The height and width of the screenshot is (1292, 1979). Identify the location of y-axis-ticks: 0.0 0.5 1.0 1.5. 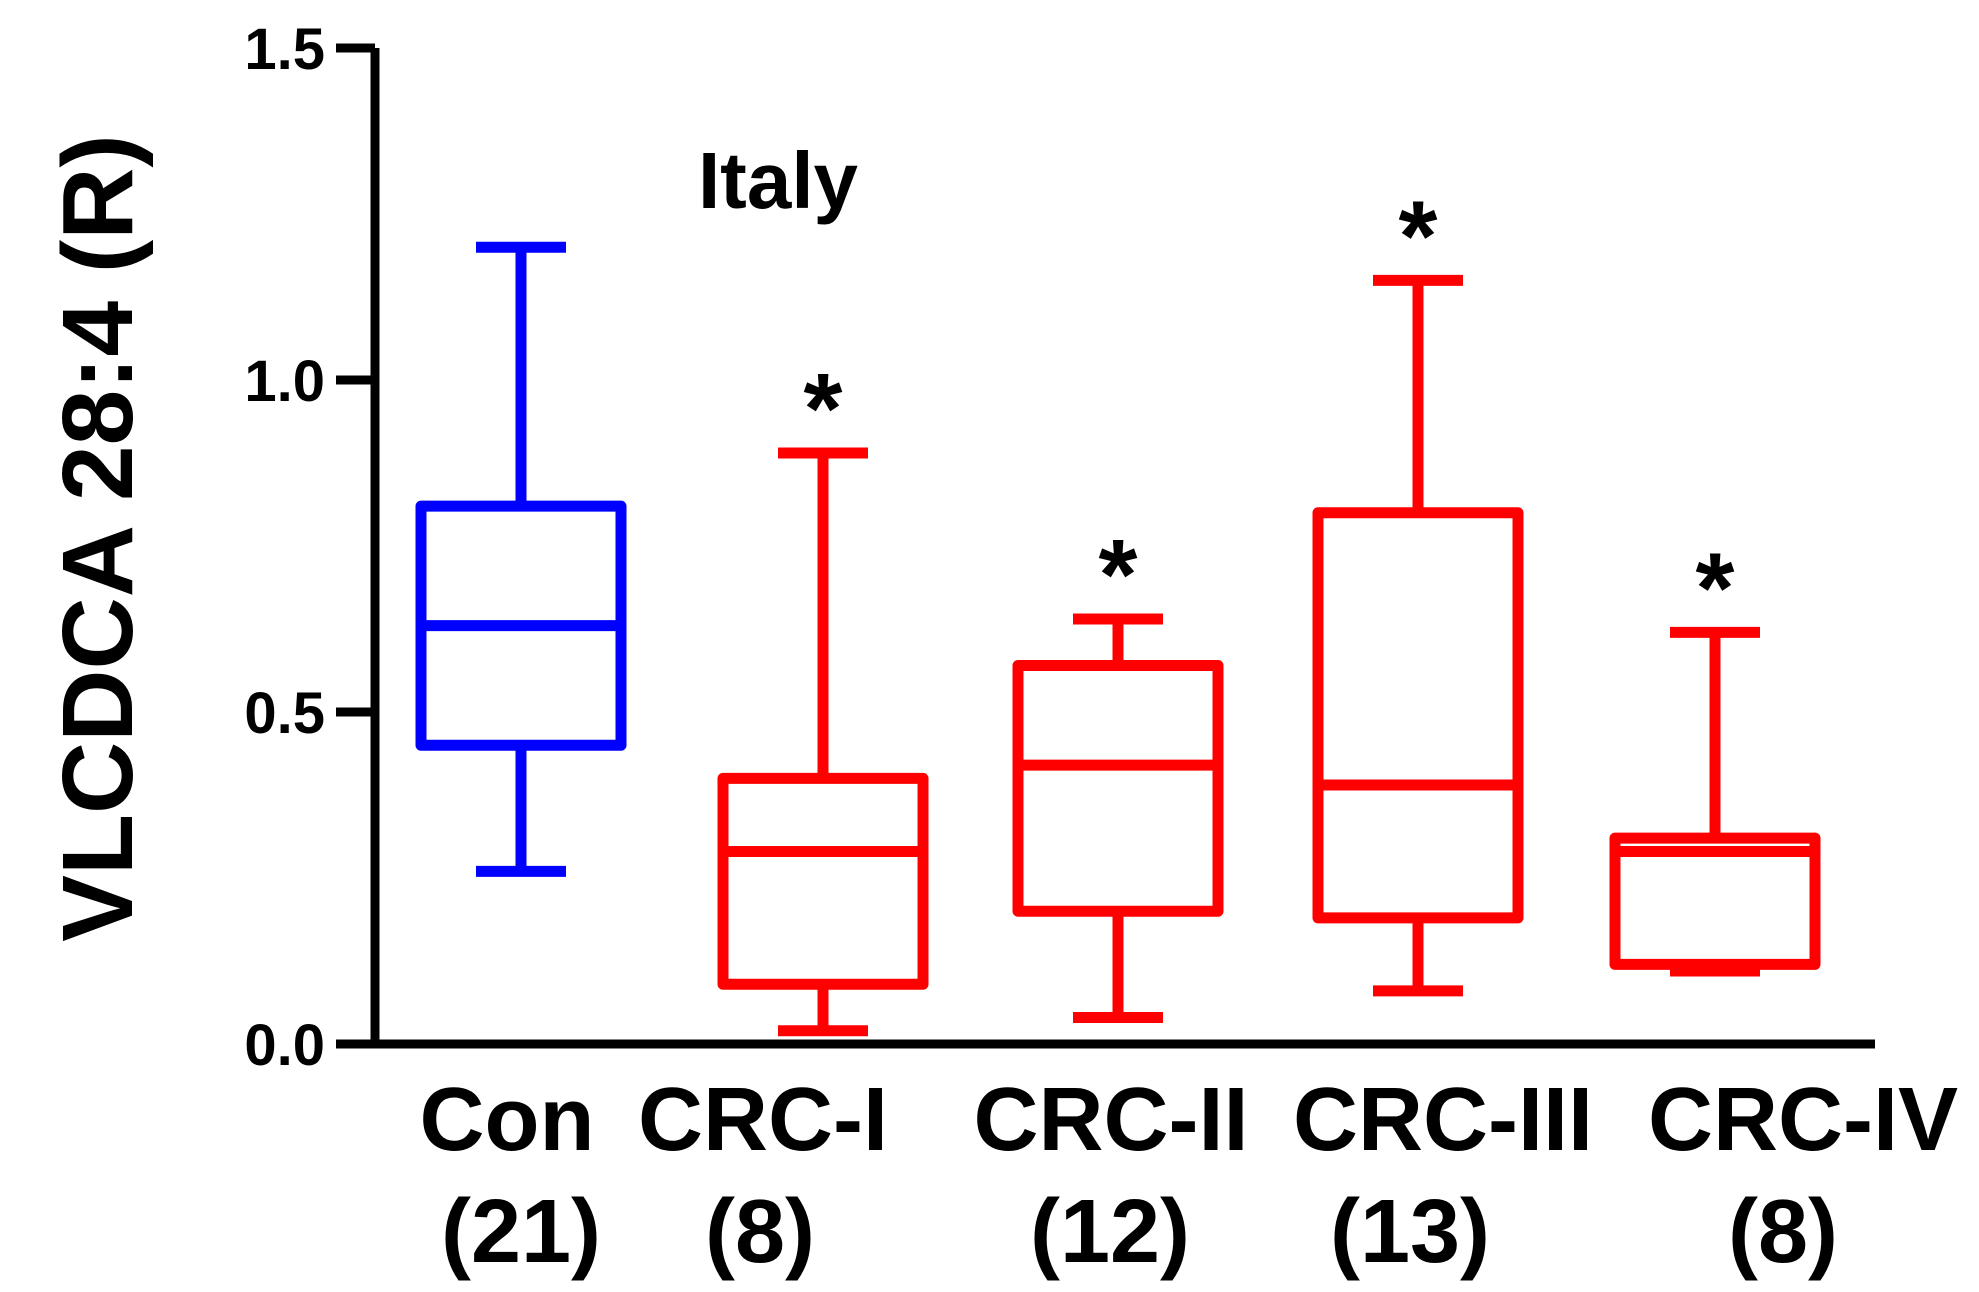
(309, 547).